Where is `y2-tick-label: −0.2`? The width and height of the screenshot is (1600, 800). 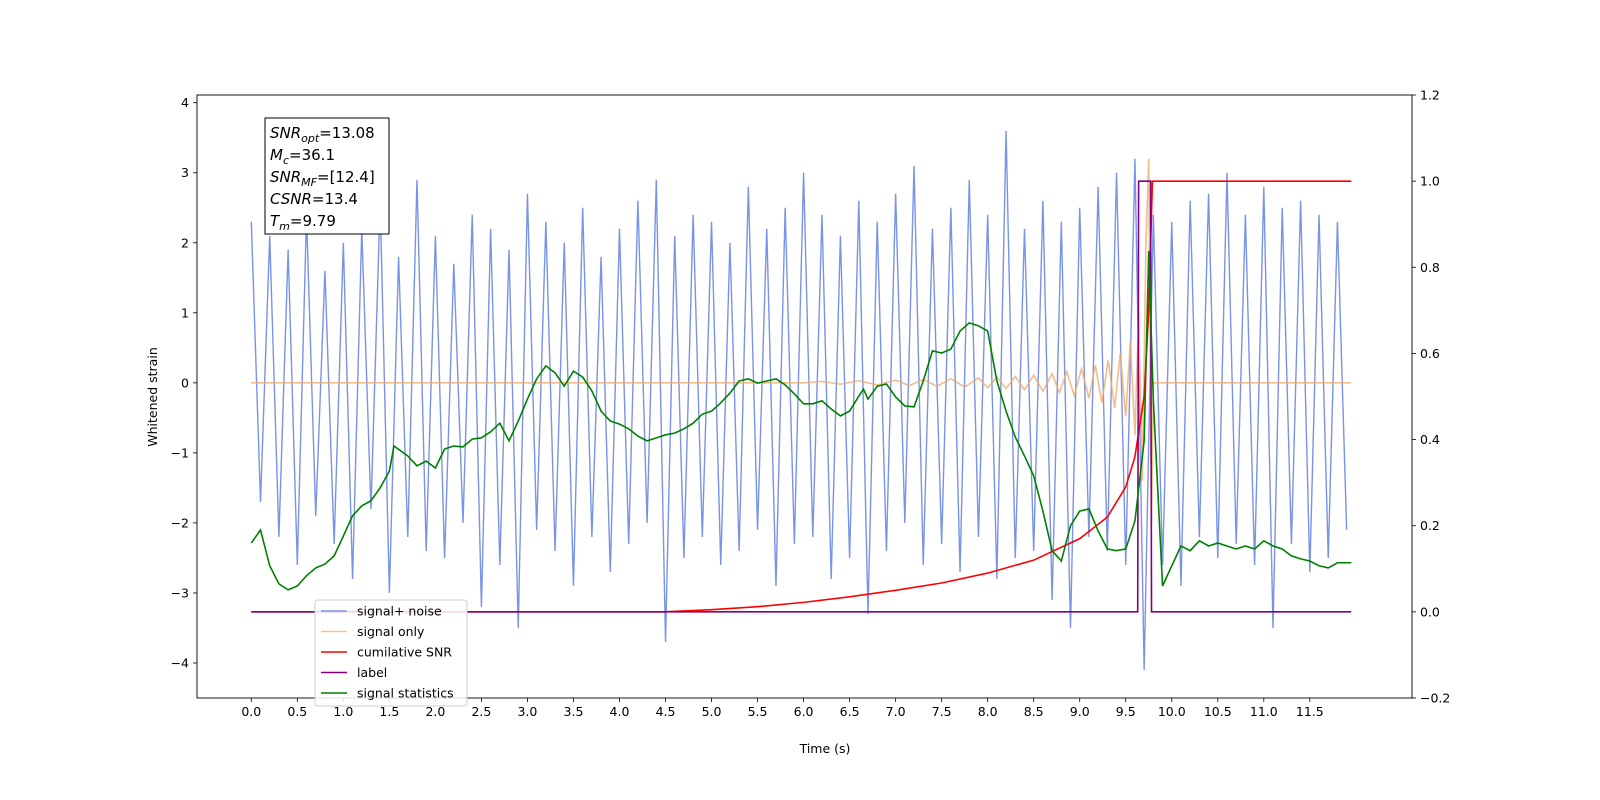
y2-tick-label: −0.2 is located at coordinates (1435, 698).